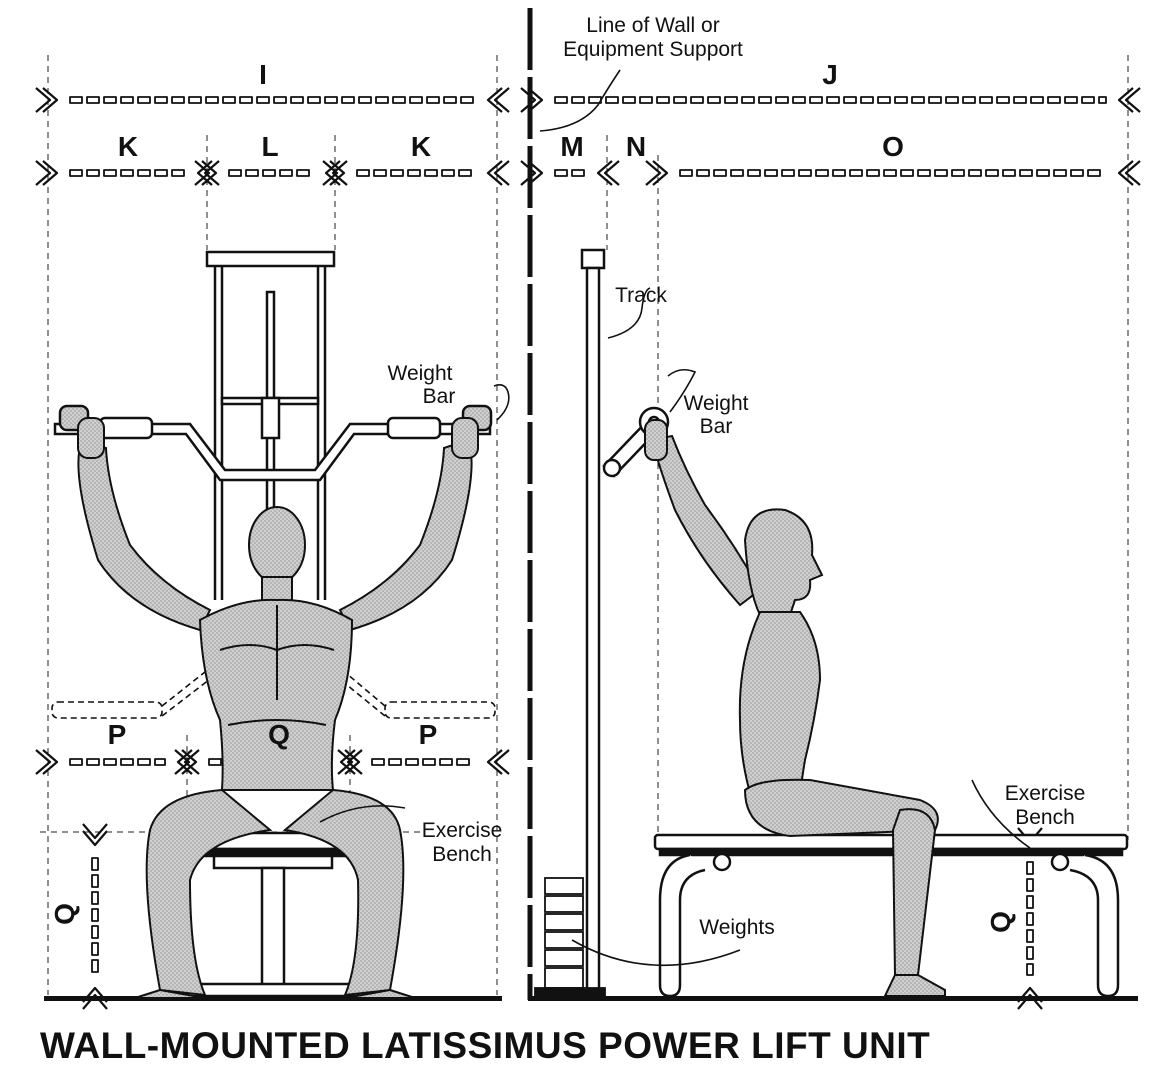 This screenshot has height=1080, width=1175. What do you see at coordinates (532, 100) in the screenshot?
I see `arrow-j-head-start` at bounding box center [532, 100].